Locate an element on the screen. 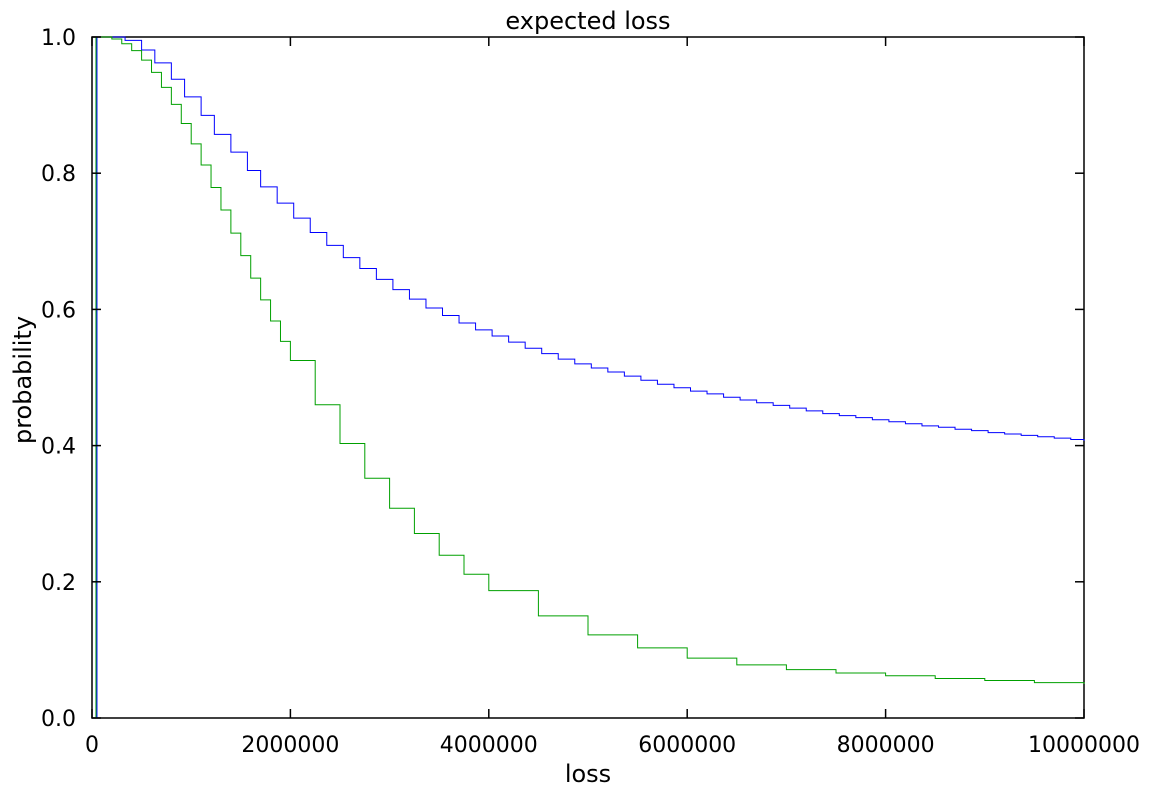 The image size is (1150, 798). y-tick-label-5: 1.0 is located at coordinates (58, 38).